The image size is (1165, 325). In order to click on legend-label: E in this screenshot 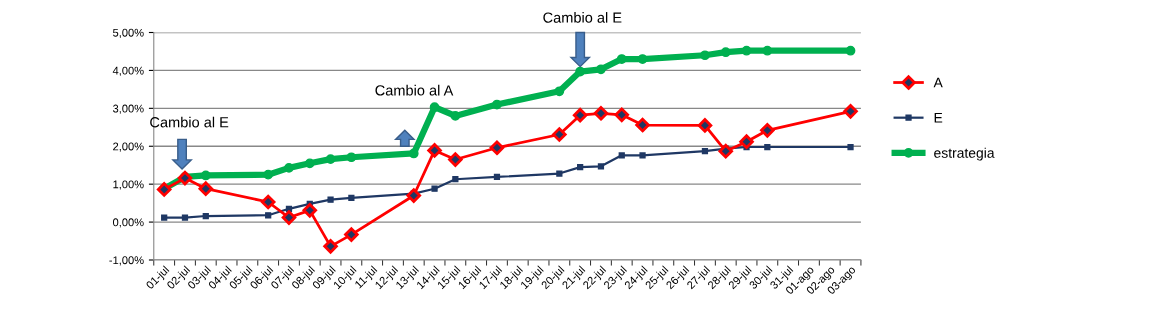, I will do `click(938, 117)`.